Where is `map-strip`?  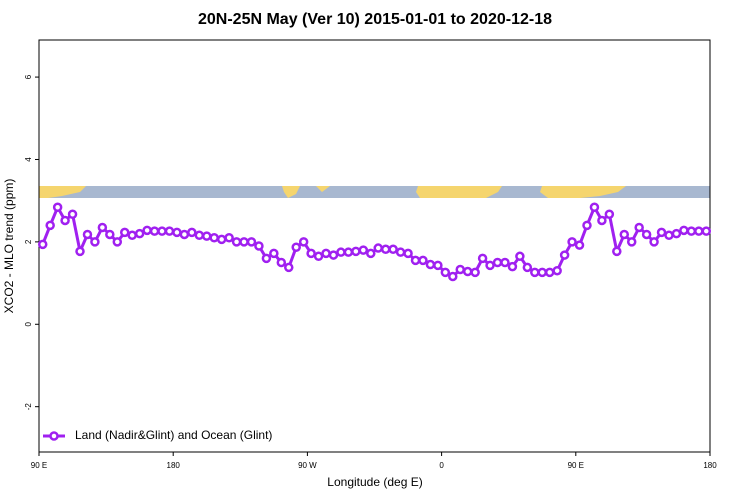 map-strip is located at coordinates (374, 192).